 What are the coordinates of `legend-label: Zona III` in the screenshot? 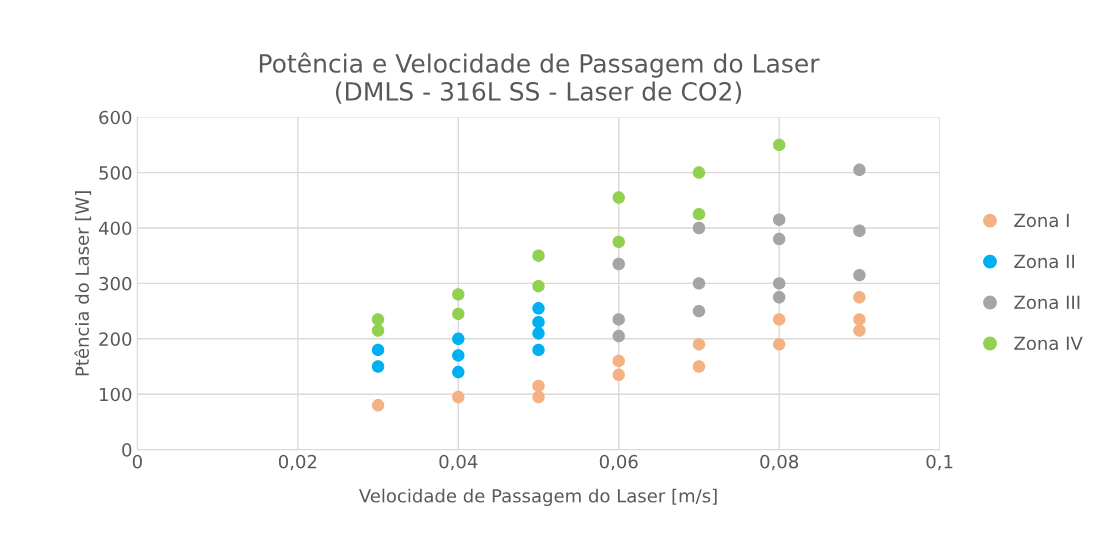 It's located at (1047, 302).